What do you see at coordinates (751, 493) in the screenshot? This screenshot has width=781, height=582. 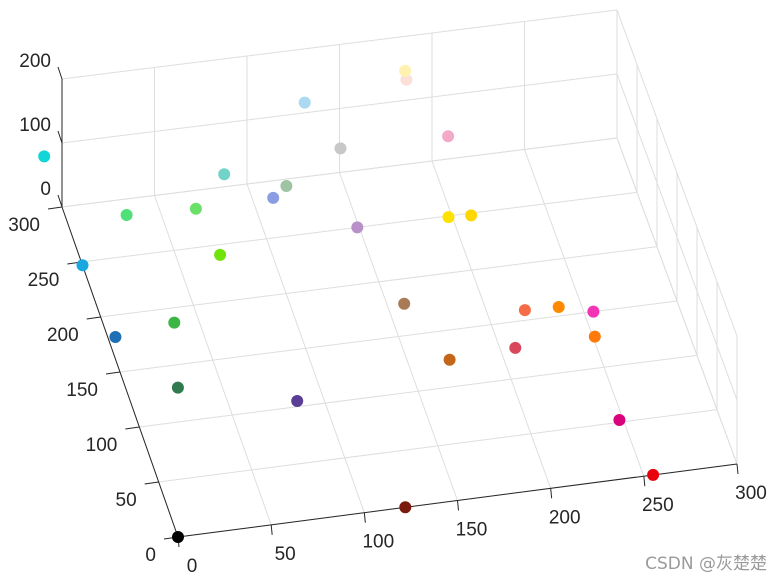 I see `x-tick-label: 300` at bounding box center [751, 493].